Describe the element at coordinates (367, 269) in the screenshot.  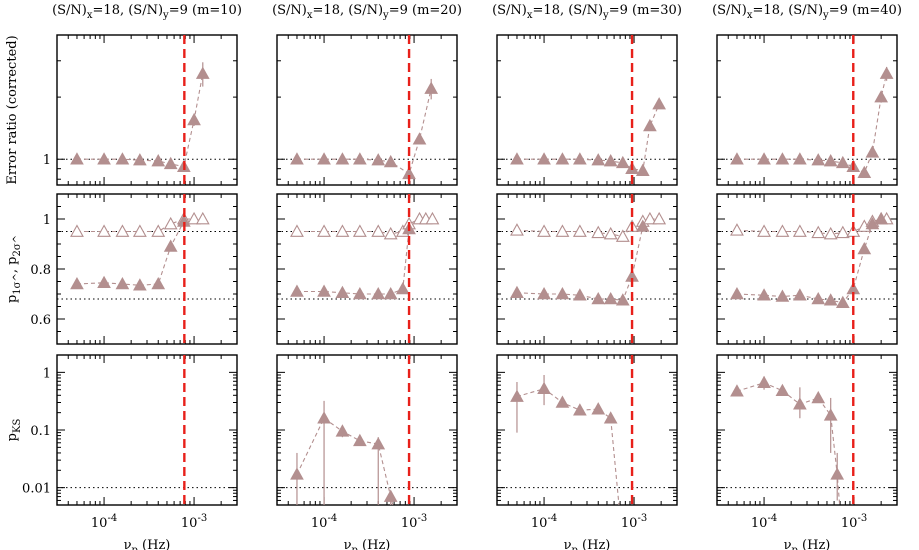
I see `panel-r1-c1` at that location.